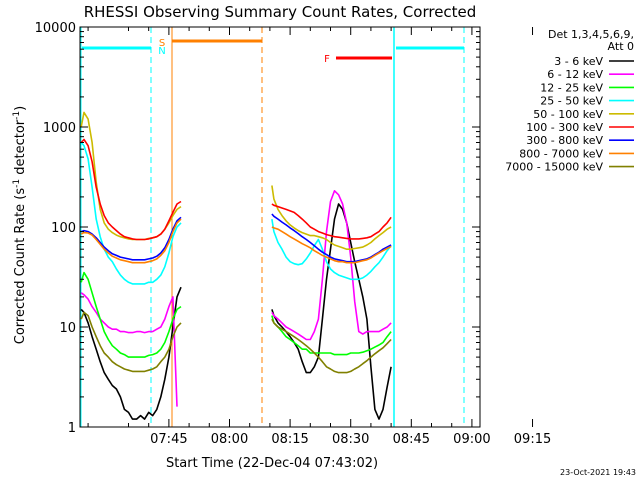 The height and width of the screenshot is (480, 640). Describe the element at coordinates (554, 167) in the screenshot. I see `legend-label: 7000 - 15000 keV` at that location.